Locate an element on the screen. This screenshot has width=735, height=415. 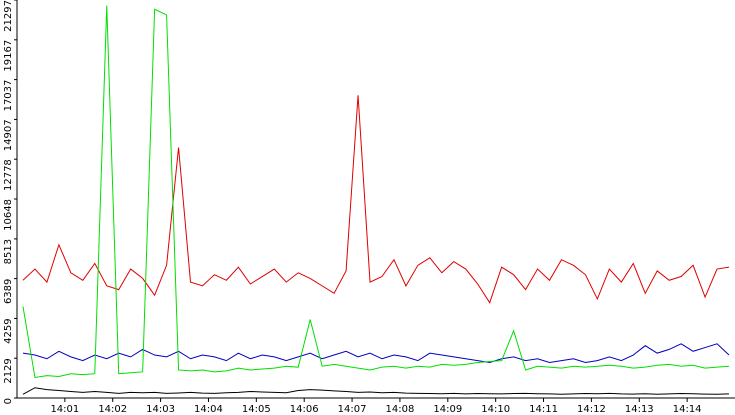
x-tick-label: 14:04 is located at coordinates (208, 409).